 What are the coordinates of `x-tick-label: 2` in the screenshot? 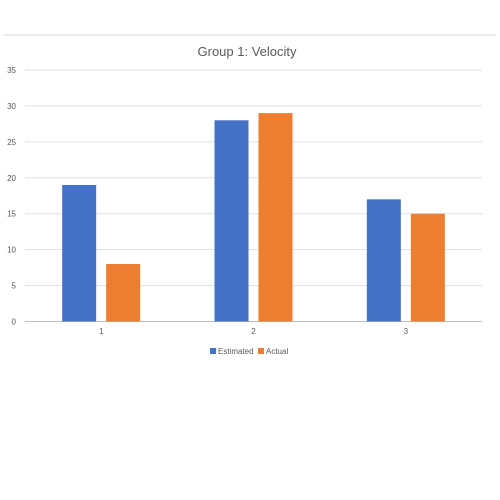 It's located at (253, 331).